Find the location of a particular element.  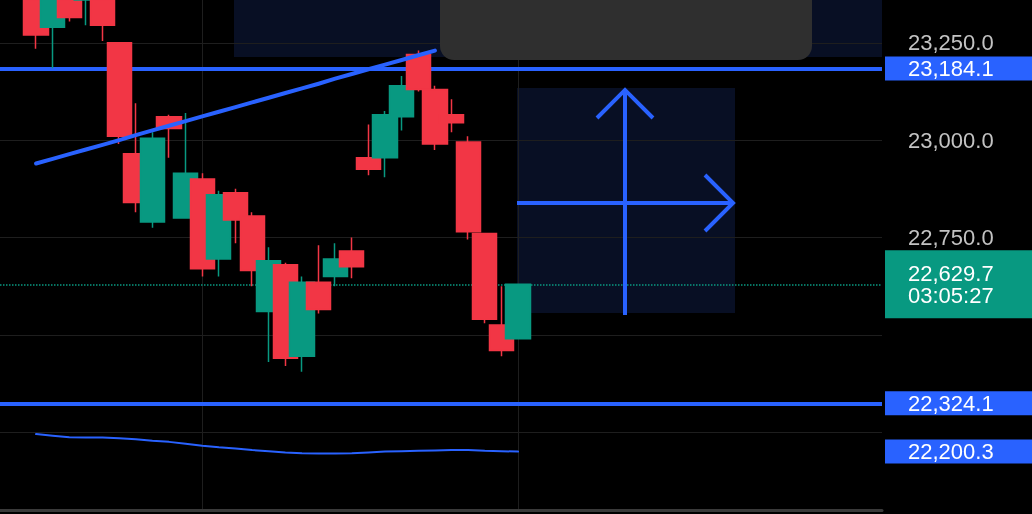

y-tick-label: 23,250.0 is located at coordinates (951, 43).